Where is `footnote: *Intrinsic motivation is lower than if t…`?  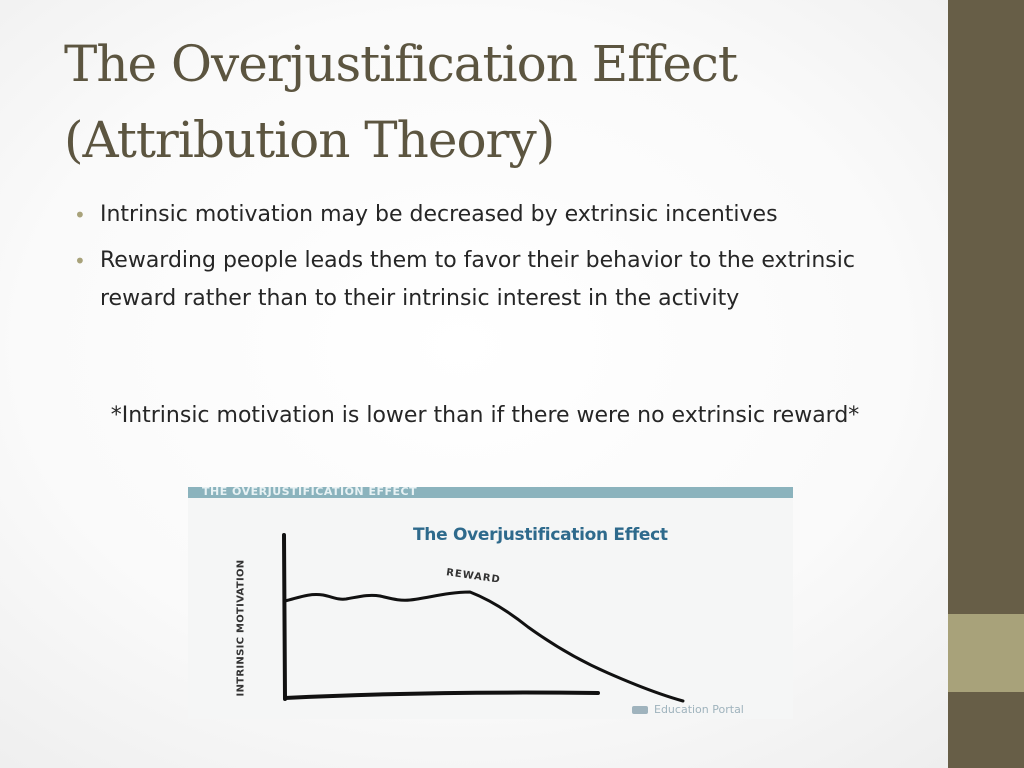
footnote: *Intrinsic motivation is lower than if t… is located at coordinates (485, 415).